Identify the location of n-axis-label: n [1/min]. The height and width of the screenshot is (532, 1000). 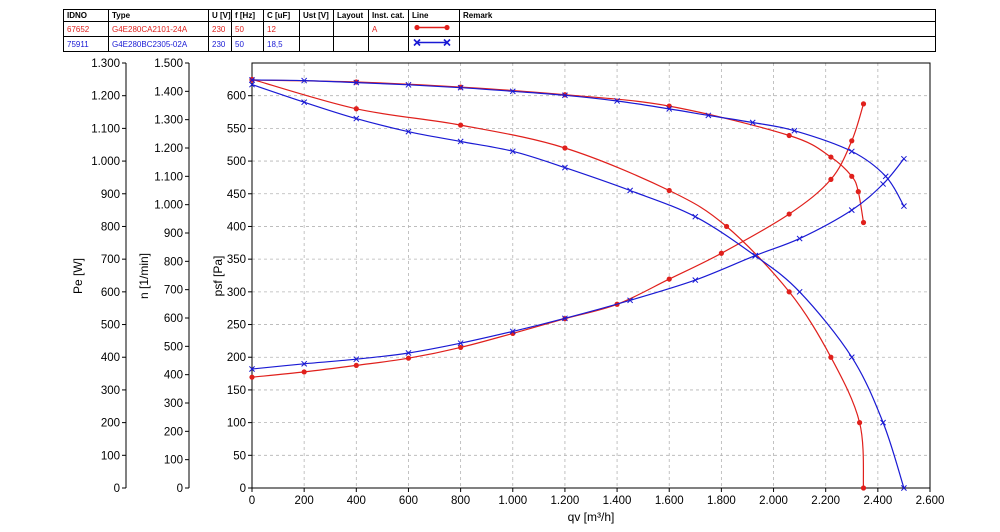
(144, 276).